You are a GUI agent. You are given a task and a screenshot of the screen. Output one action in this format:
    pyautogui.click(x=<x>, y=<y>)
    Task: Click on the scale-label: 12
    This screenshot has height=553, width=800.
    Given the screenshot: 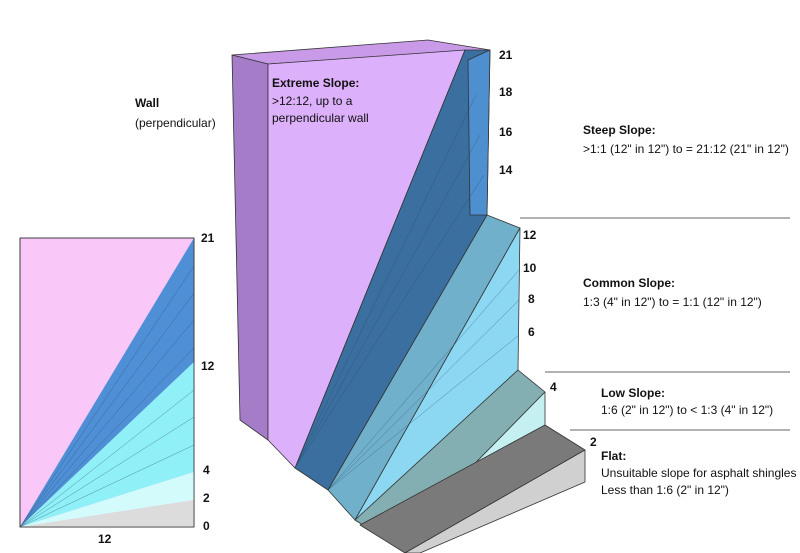 What is the action you would take?
    pyautogui.click(x=530, y=235)
    